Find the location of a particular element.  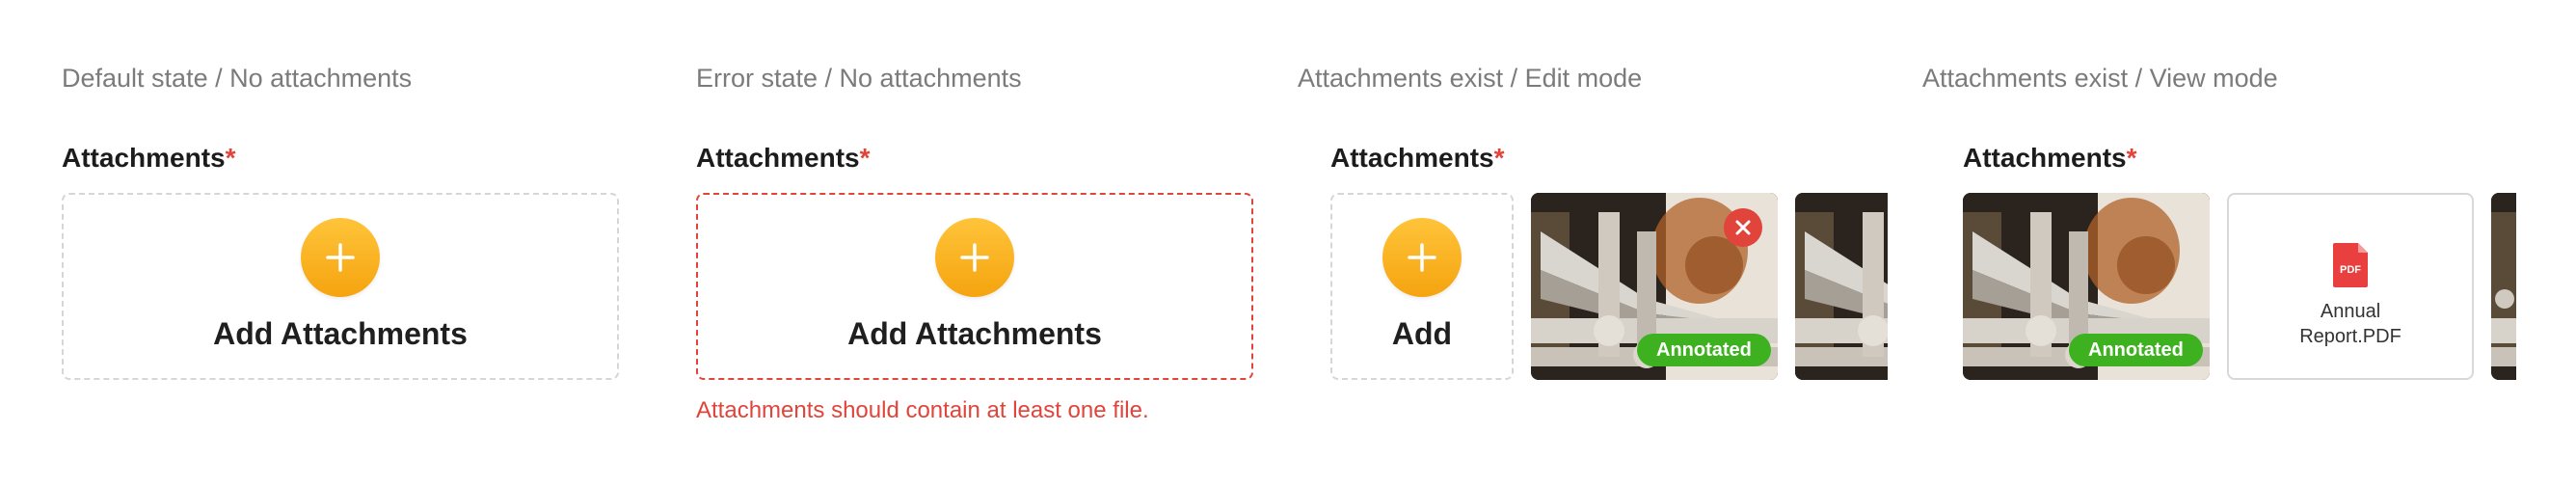

state-title-view: Attachments exist / View mode is located at coordinates (2100, 78).